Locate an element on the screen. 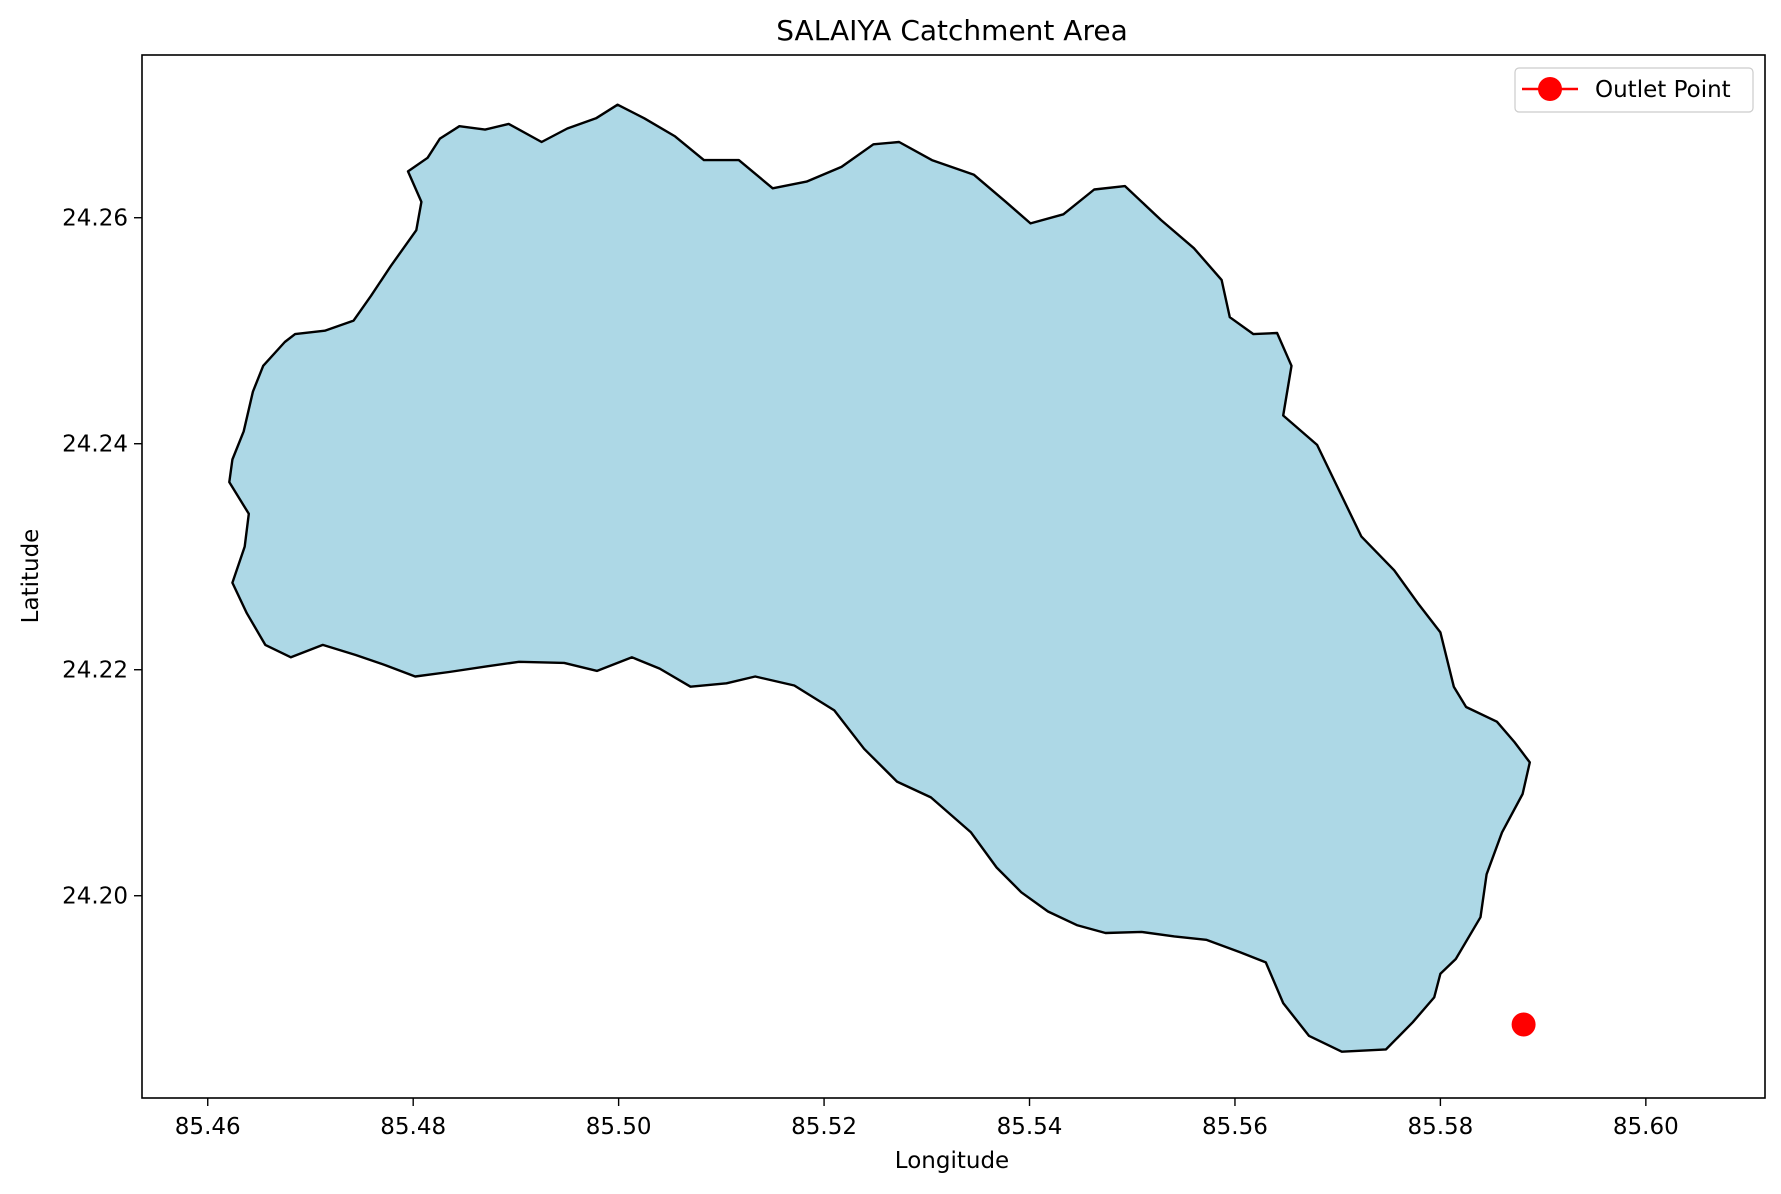 The image size is (1781, 1194). legend: Outlet Point is located at coordinates (1634, 90).